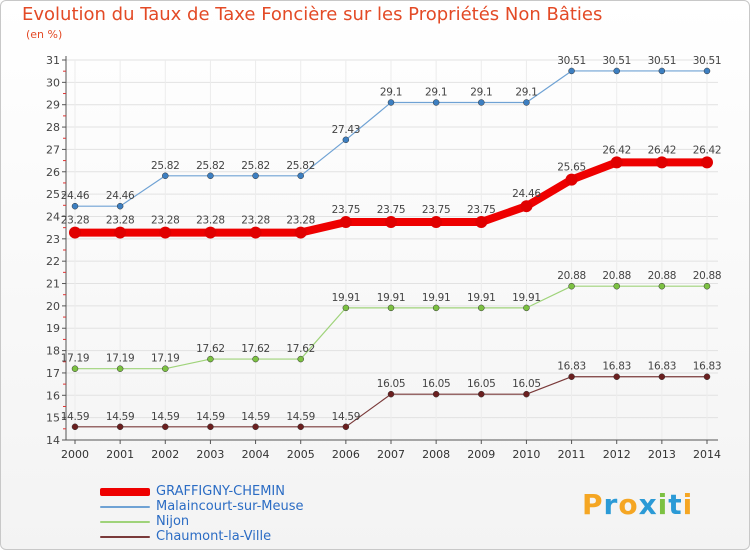 The width and height of the screenshot is (750, 550). I want to click on x-tick-label: 2004, so click(256, 454).